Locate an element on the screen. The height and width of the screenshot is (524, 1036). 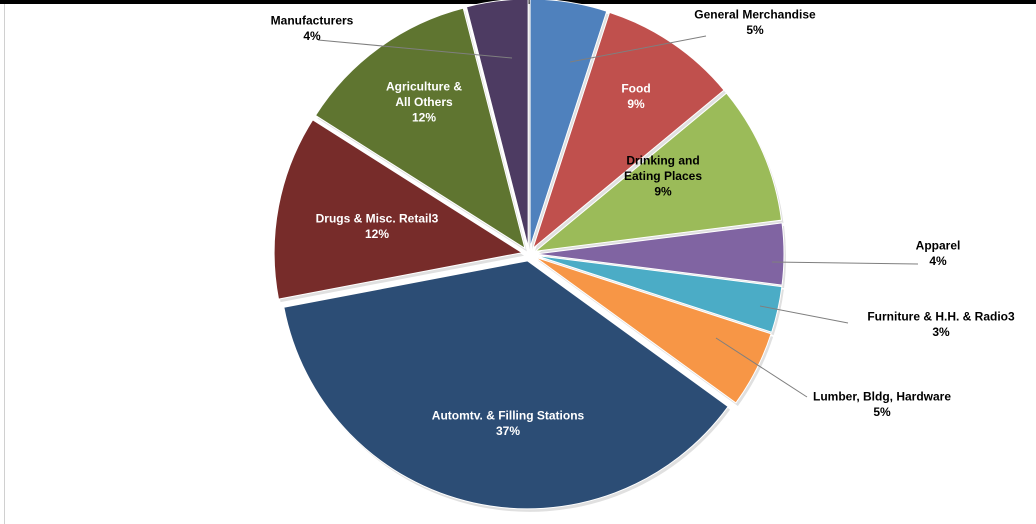
data-label-name: Drinking and is located at coordinates (662, 161).